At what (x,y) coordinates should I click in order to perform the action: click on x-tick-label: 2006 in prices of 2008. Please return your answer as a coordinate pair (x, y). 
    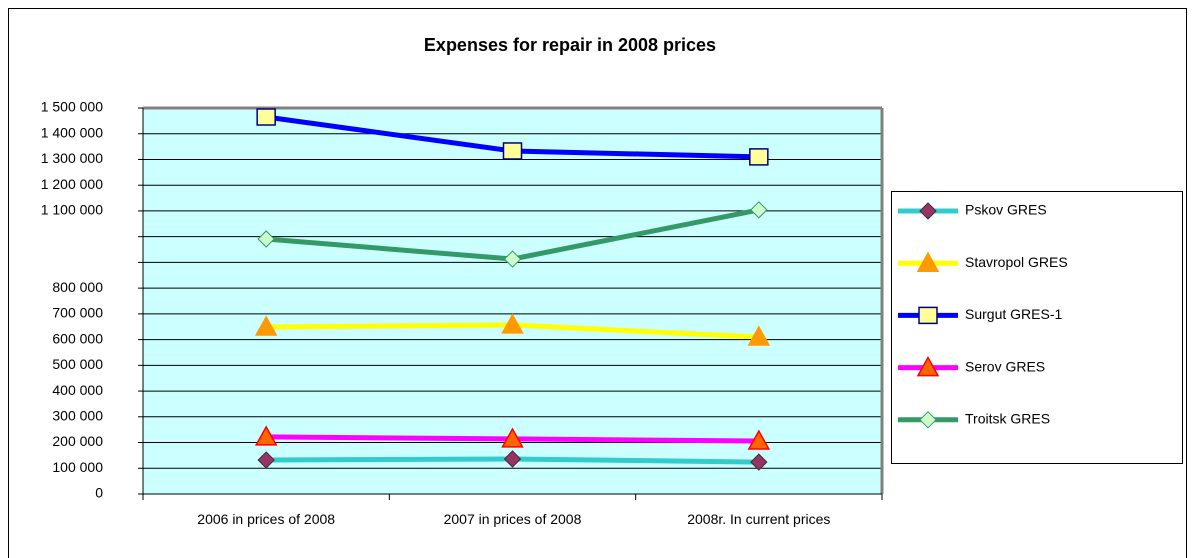
    Looking at the image, I should click on (266, 519).